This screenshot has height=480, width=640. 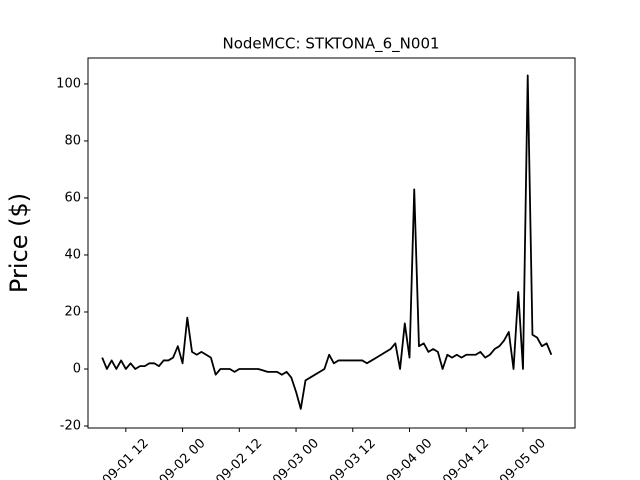 I want to click on x-tick-label: 09-02 00, so click(x=183, y=458).